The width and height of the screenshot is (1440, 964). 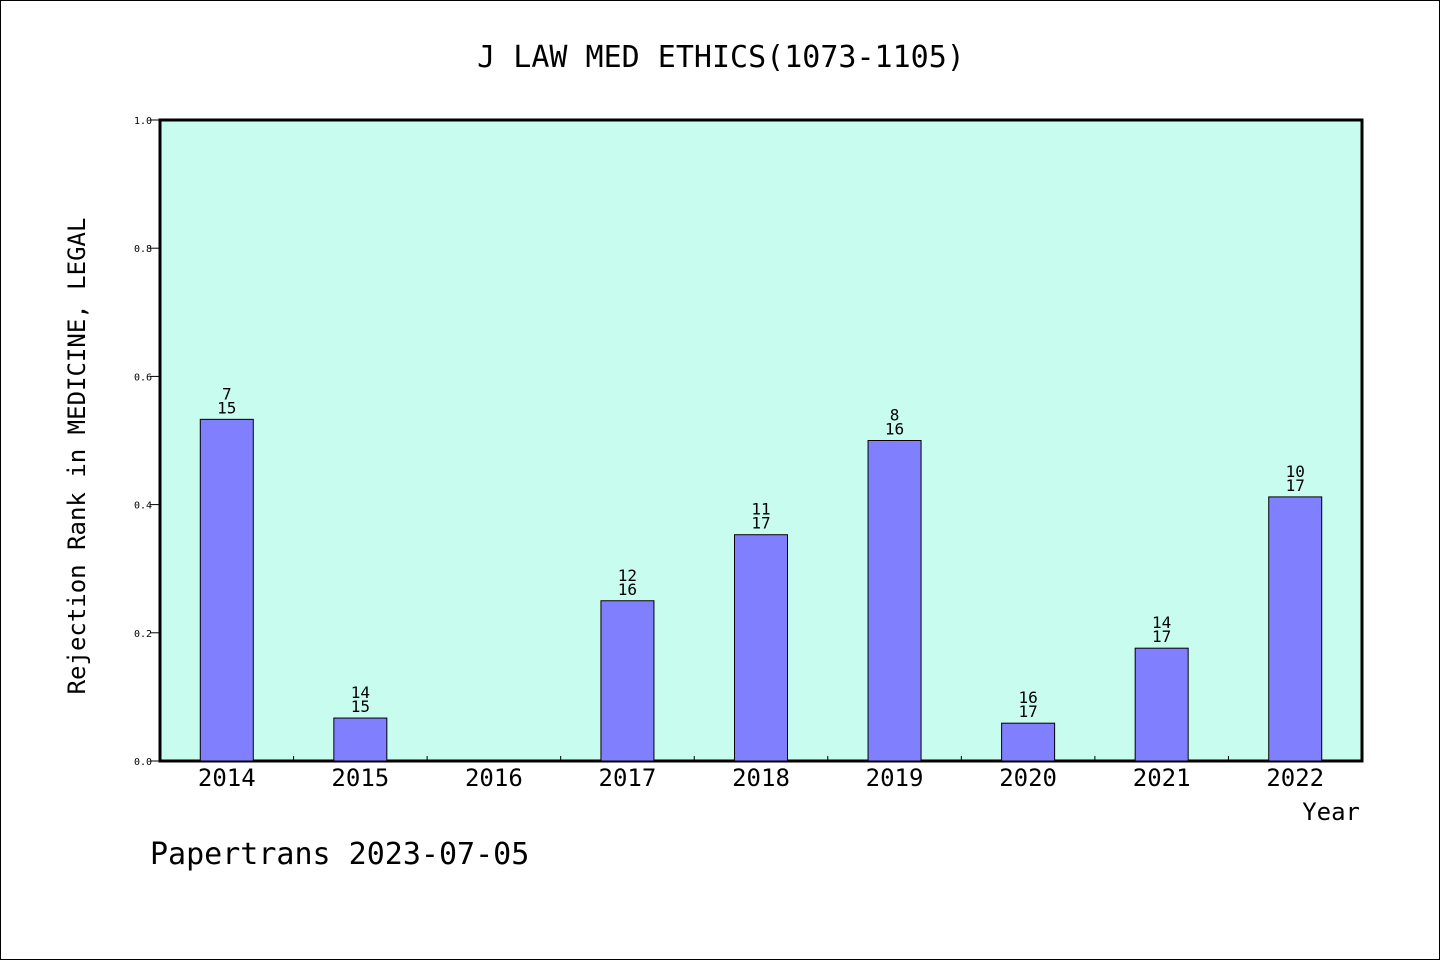 I want to click on y-axis-label: Rejection Rank in MEDICINE, LEGAL, so click(x=77, y=456).